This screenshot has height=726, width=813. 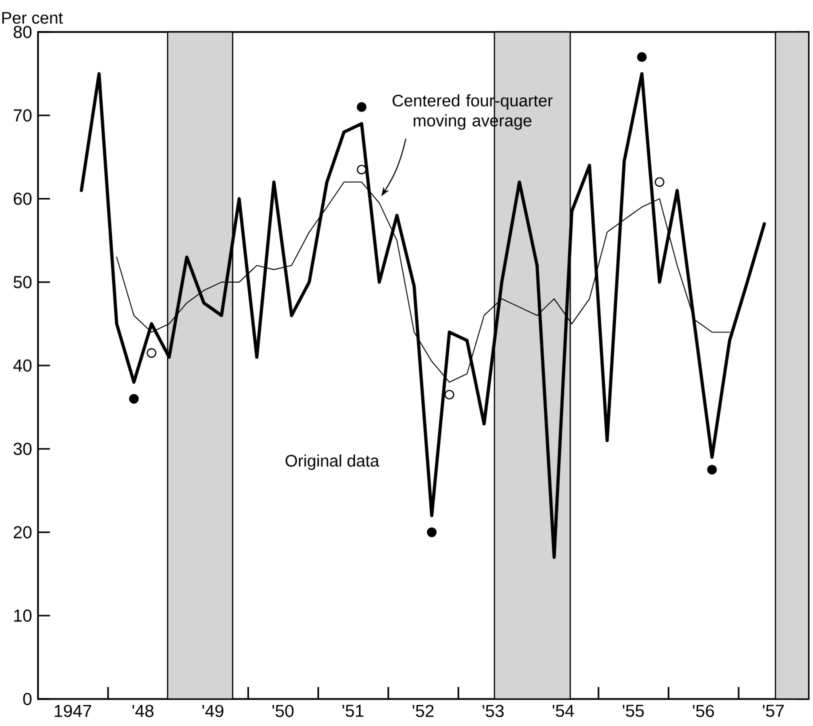 I want to click on y-tick-label: 10, so click(x=23, y=615).